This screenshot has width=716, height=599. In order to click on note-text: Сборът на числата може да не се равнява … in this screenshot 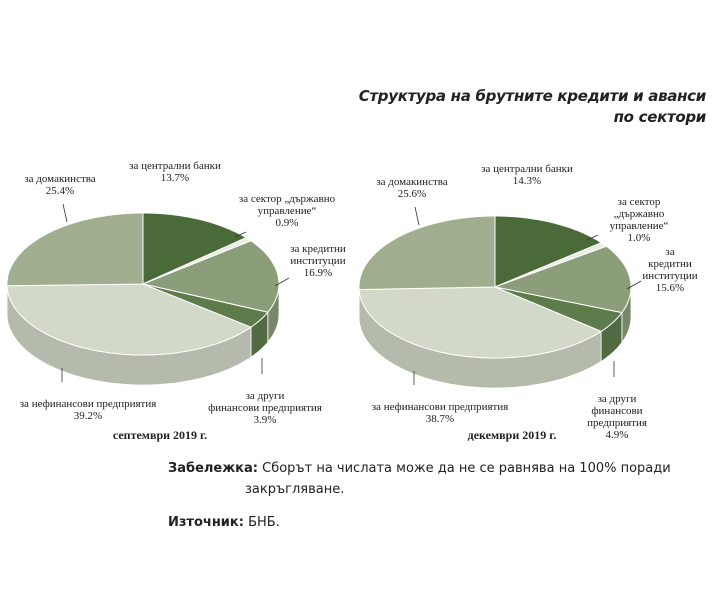, I will do `click(458, 479)`.